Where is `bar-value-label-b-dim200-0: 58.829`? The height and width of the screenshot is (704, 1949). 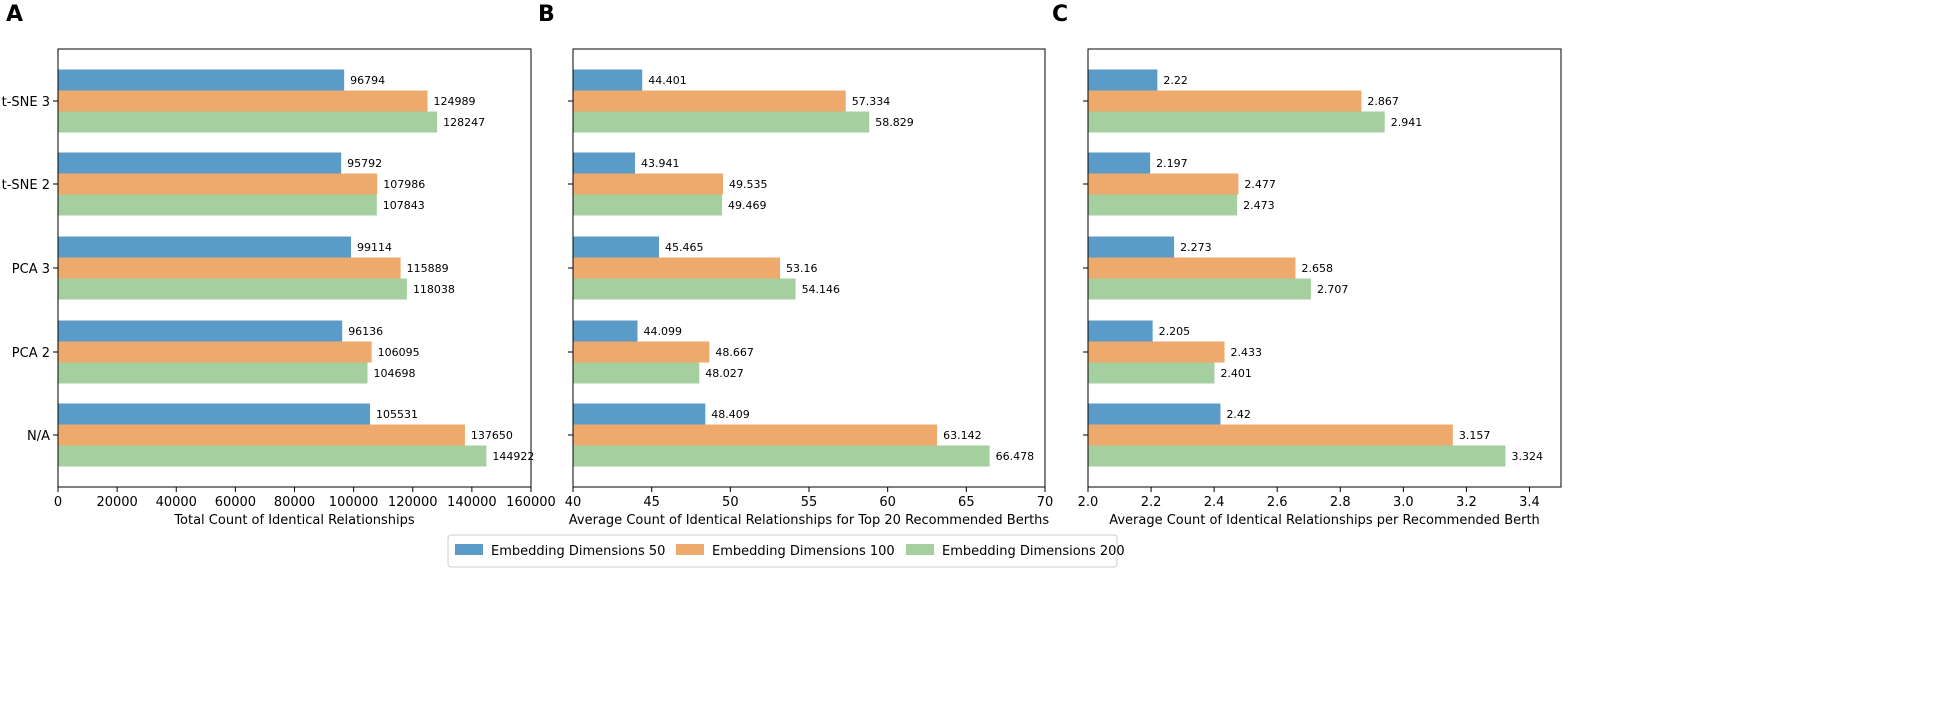
bar-value-label-b-dim200-0: 58.829 is located at coordinates (894, 122).